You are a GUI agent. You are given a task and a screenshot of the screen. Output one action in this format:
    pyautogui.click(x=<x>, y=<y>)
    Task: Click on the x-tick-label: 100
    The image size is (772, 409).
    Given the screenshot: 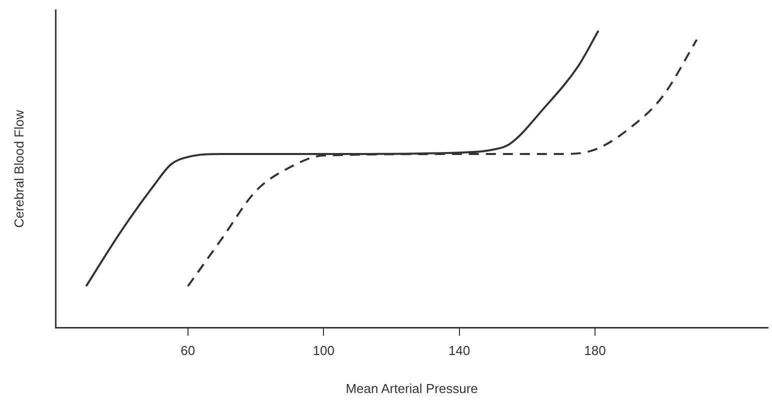 What is the action you would take?
    pyautogui.click(x=323, y=350)
    